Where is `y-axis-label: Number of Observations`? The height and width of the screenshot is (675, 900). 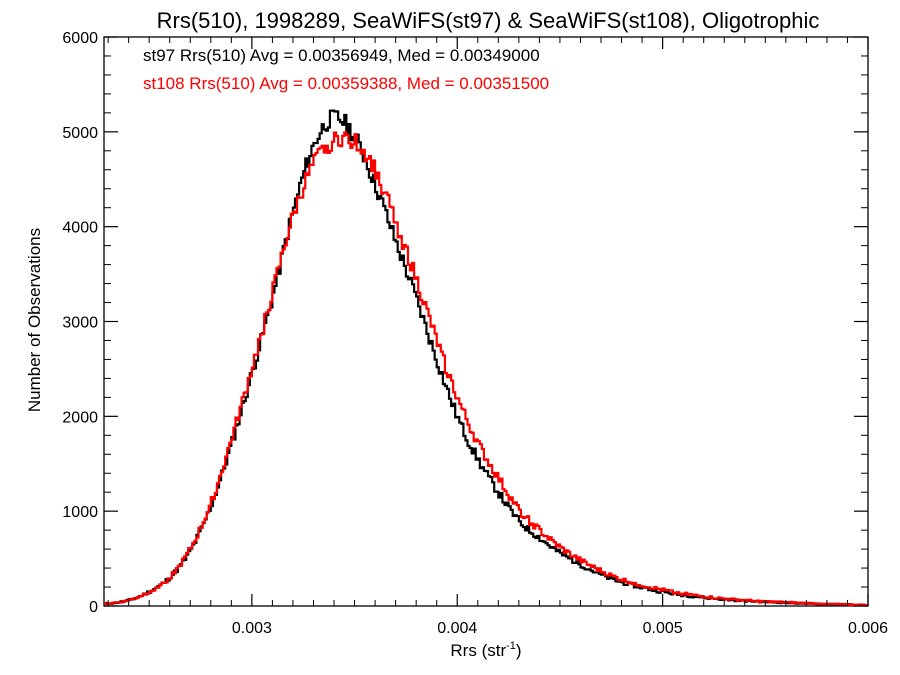
y-axis-label: Number of Observations is located at coordinates (34, 320).